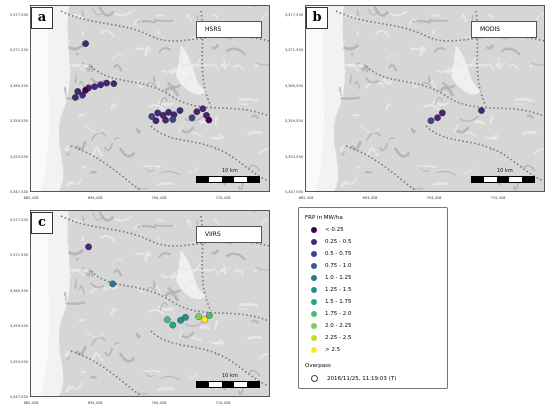 The height and width of the screenshot is (412, 550). I want to click on legend-item: 2.0 - 2.25, so click(331, 326).